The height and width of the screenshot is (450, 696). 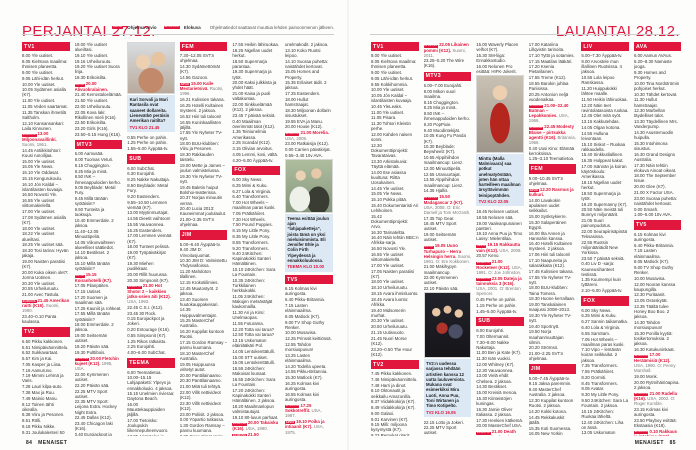 What do you see at coordinates (497, 393) in the screenshot?
I see `listing-item: 15.00 Kreisiä menoa.` at bounding box center [497, 393].